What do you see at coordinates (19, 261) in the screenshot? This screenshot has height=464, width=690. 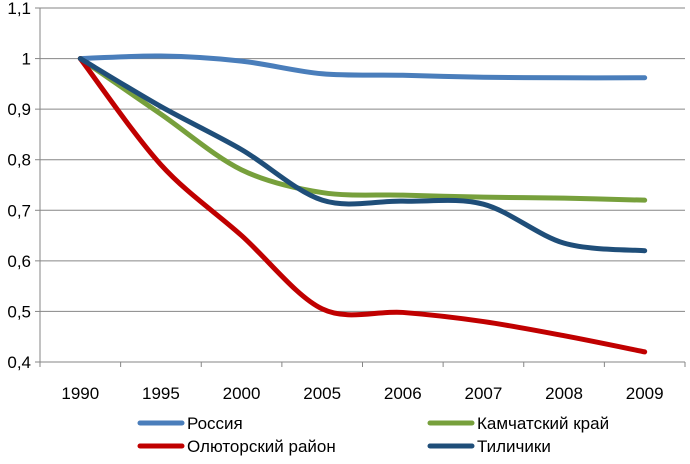 I see `y-tick-label: 0,6` at bounding box center [19, 261].